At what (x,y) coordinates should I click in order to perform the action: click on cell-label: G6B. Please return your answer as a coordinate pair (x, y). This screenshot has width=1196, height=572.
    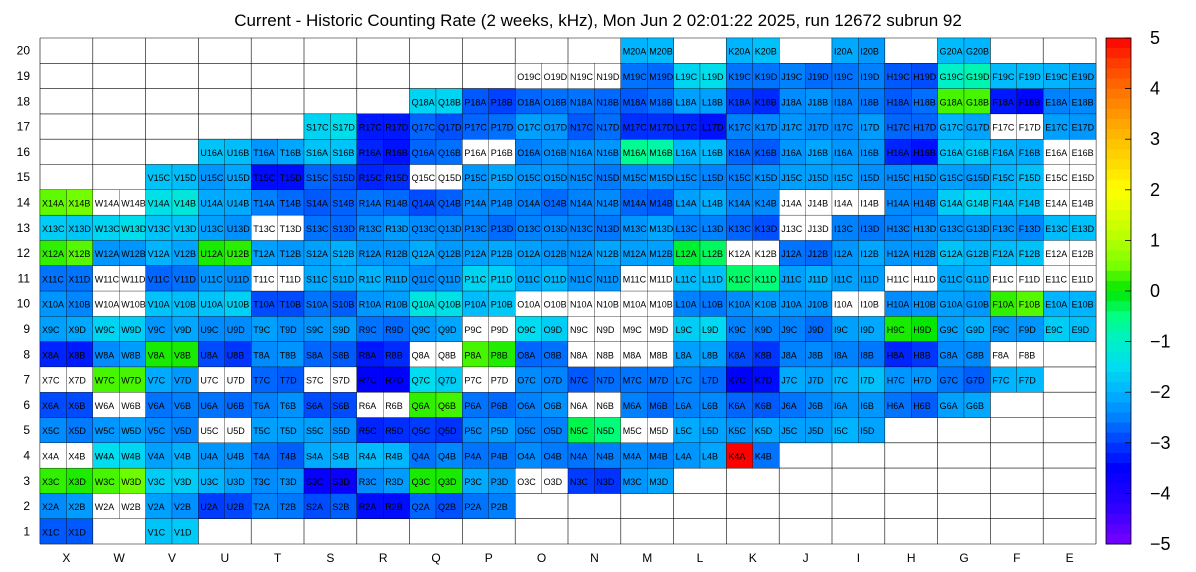
    Looking at the image, I should click on (975, 406).